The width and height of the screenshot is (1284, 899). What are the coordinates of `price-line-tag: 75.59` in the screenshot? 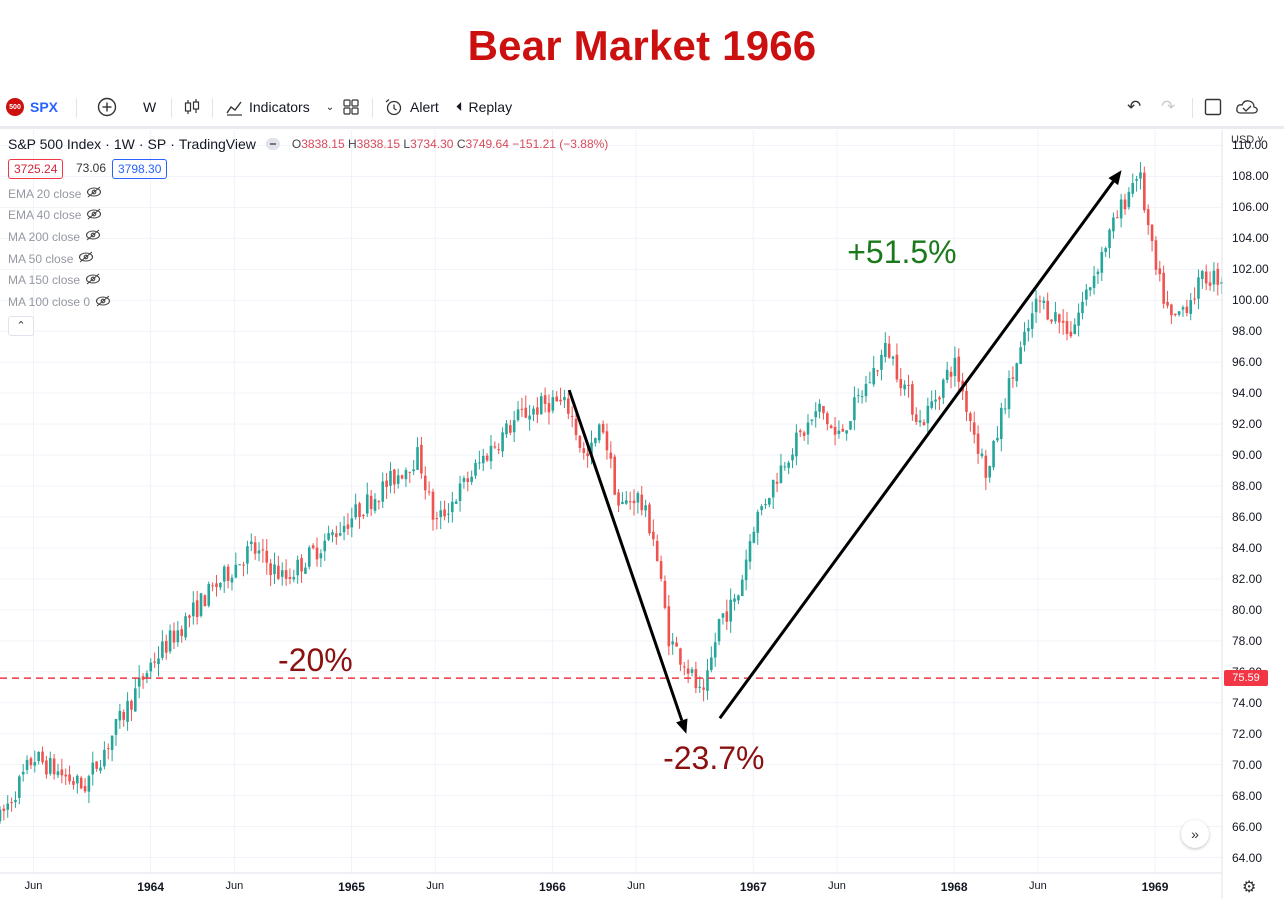 It's located at (1246, 678).